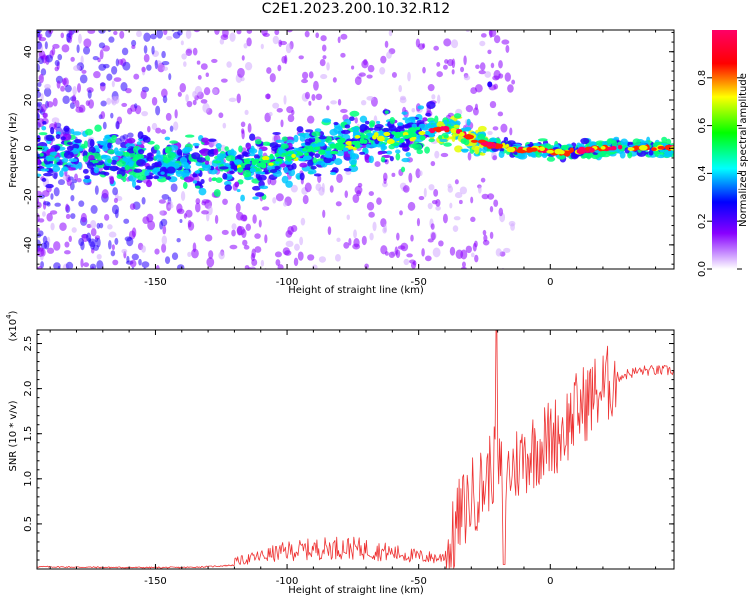 This screenshot has width=750, height=600. Describe the element at coordinates (702, 78) in the screenshot. I see `colorbar-tick-label: 0.8` at that location.